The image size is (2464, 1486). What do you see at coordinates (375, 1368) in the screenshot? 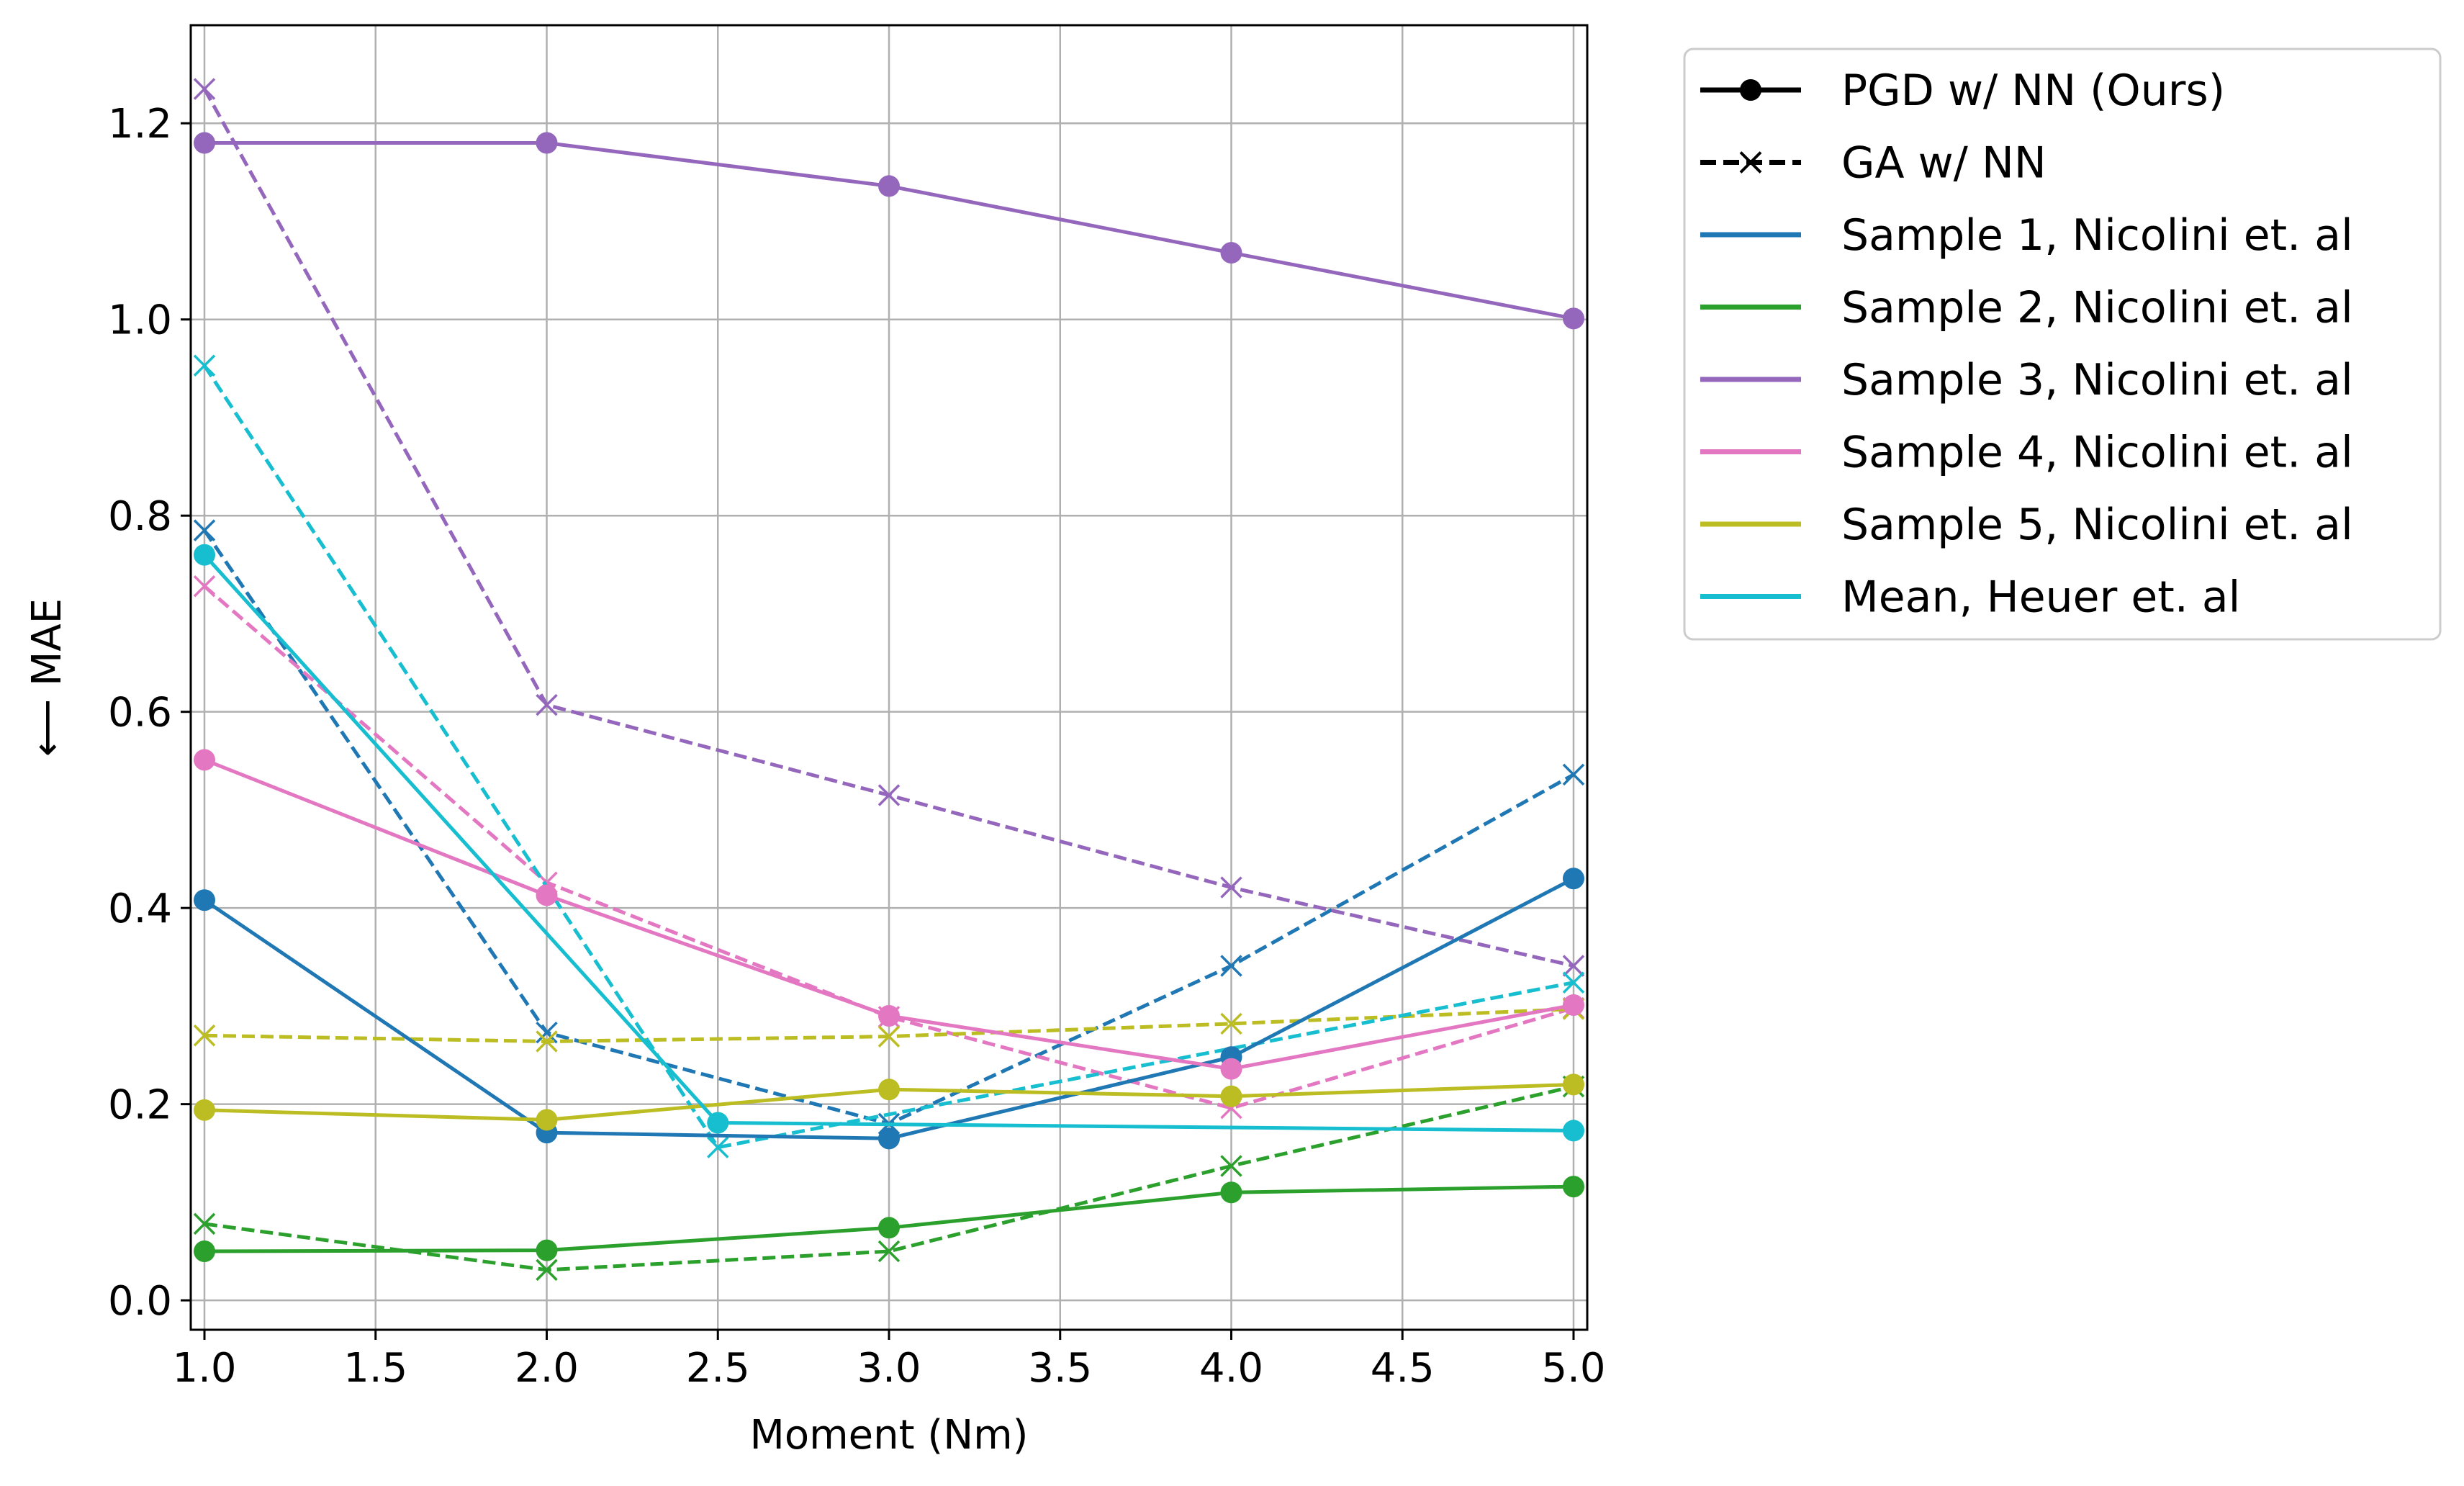
I see `x-tick-label: 1.5` at bounding box center [375, 1368].